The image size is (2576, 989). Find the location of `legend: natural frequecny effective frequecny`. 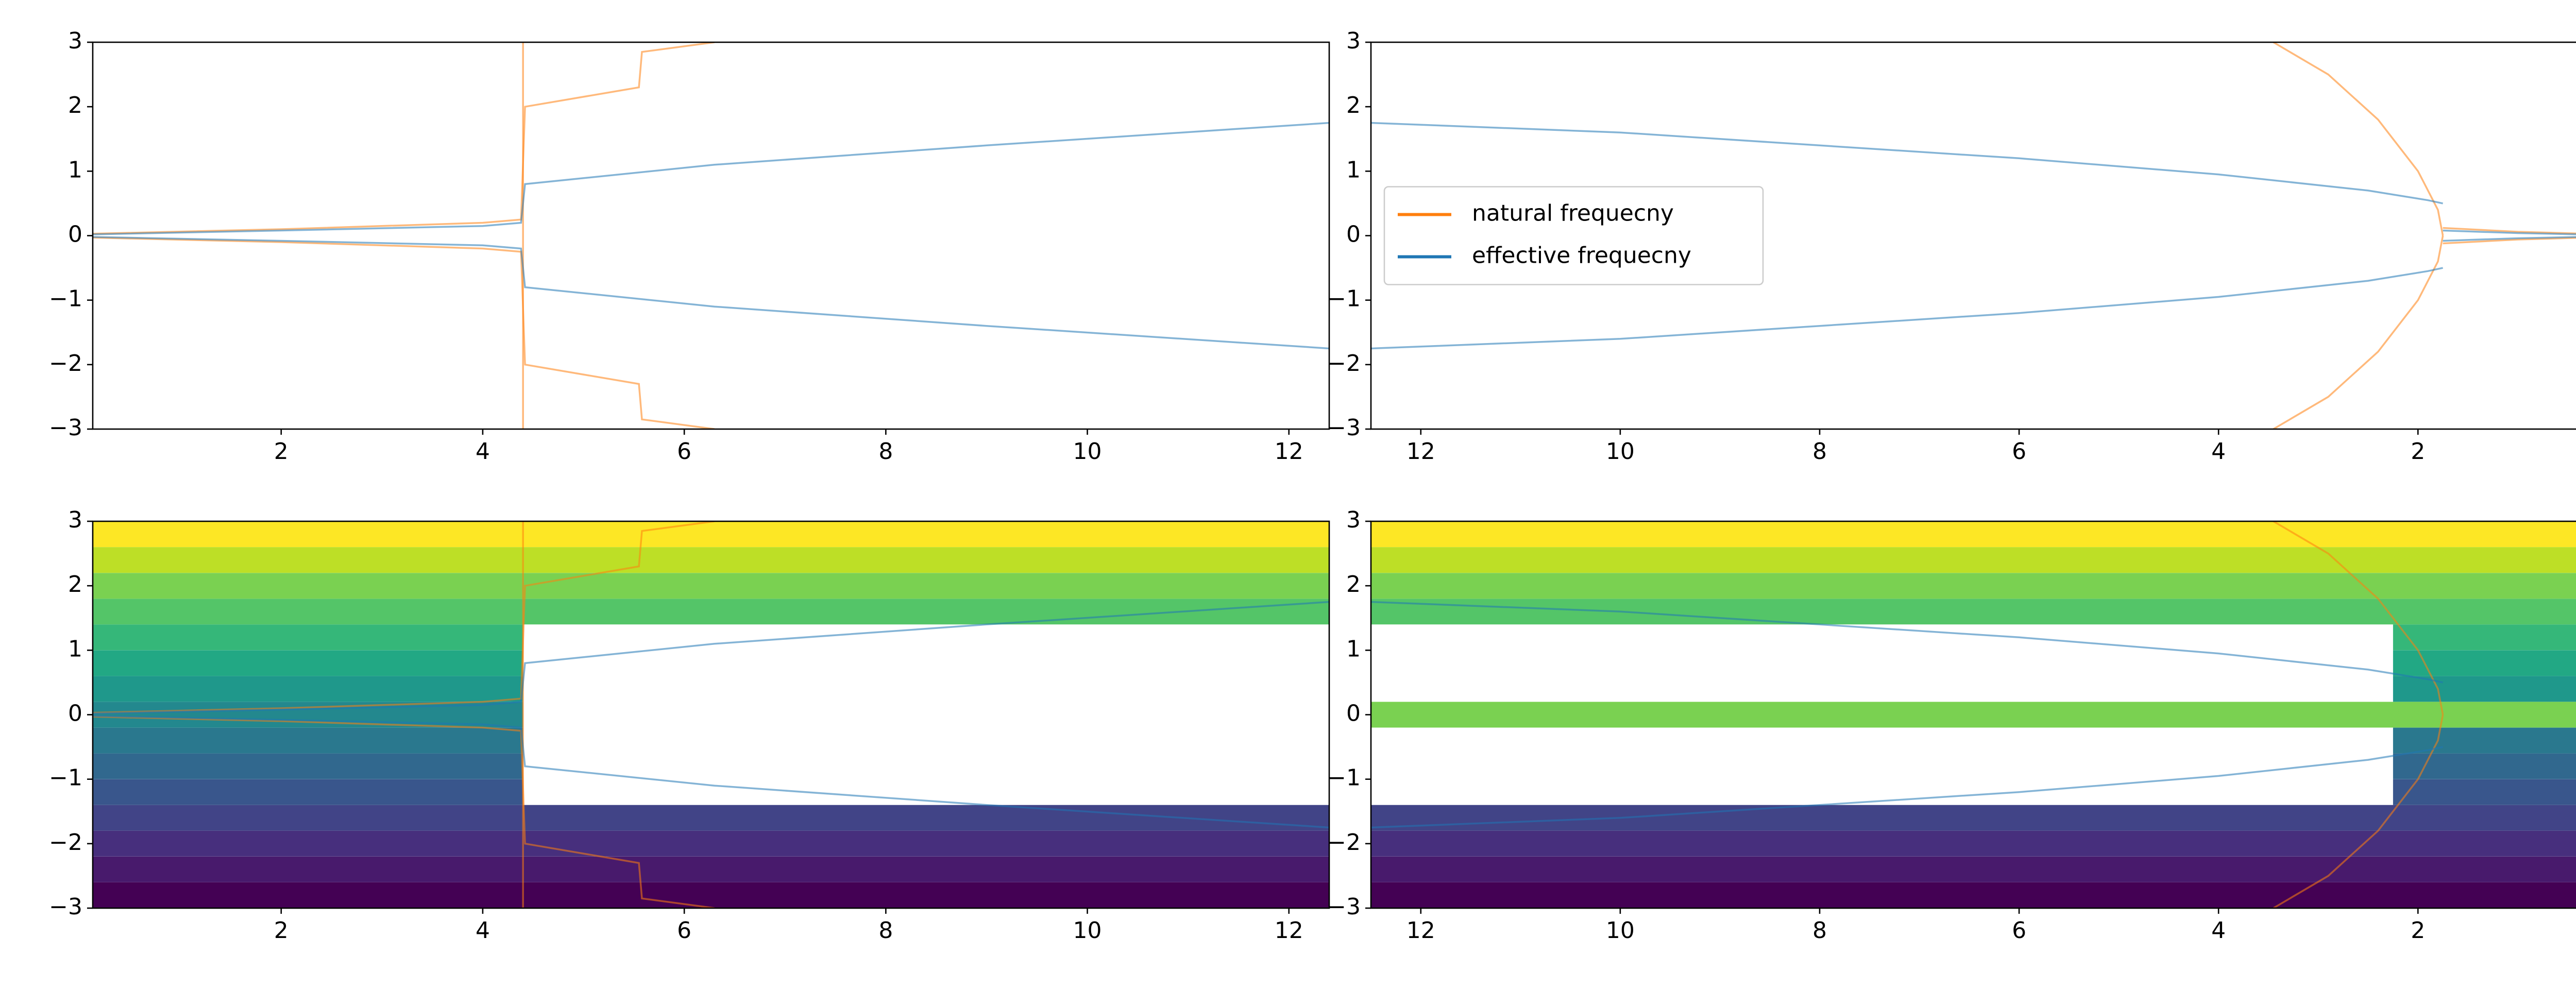

legend: natural frequecny effective frequecny is located at coordinates (1574, 236).